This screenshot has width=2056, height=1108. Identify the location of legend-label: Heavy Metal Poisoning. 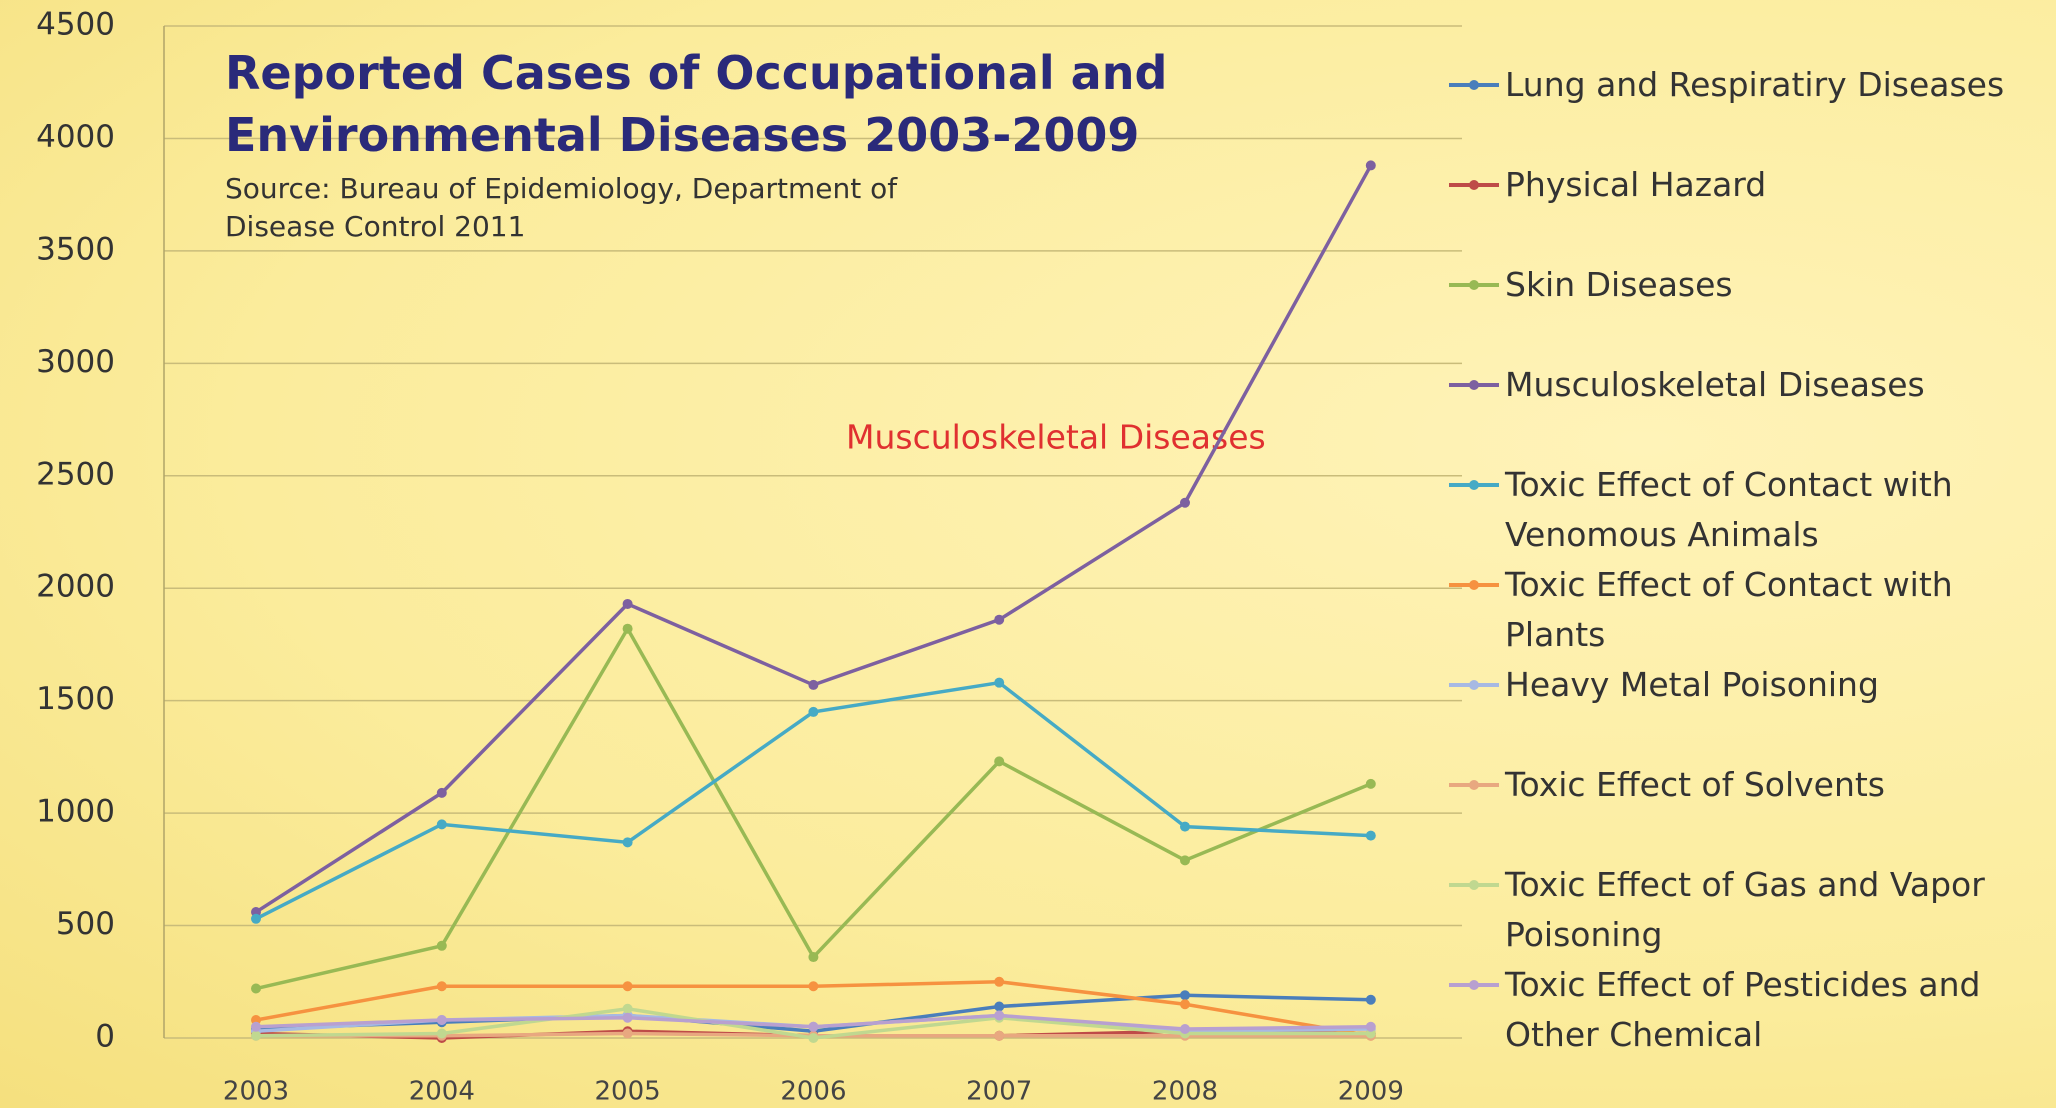
(1692, 684).